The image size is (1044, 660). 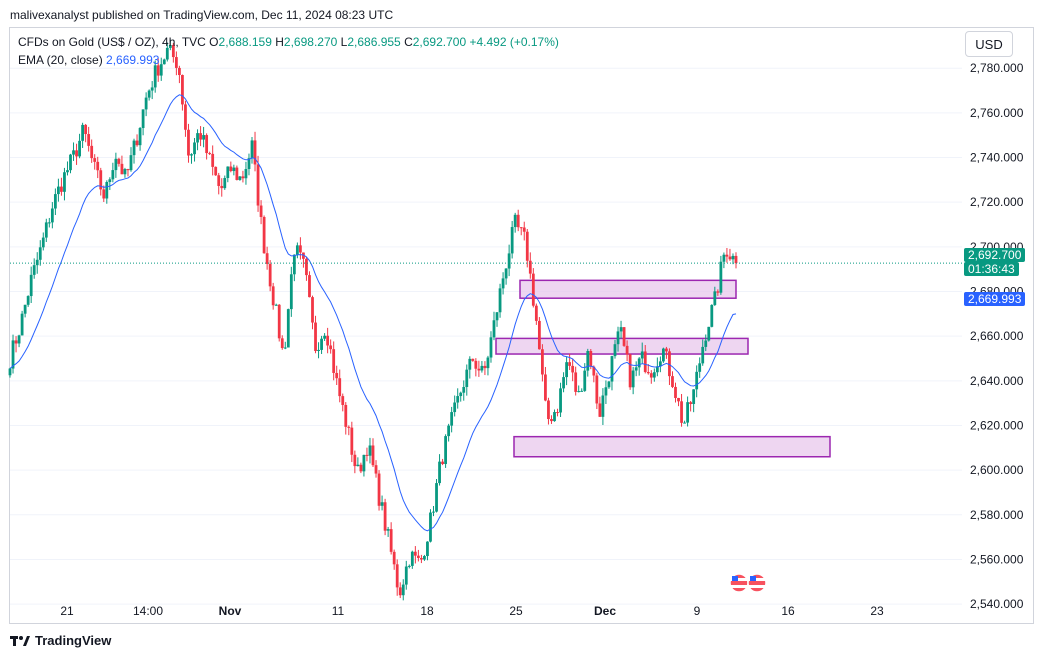 I want to click on zones, so click(x=663, y=368).